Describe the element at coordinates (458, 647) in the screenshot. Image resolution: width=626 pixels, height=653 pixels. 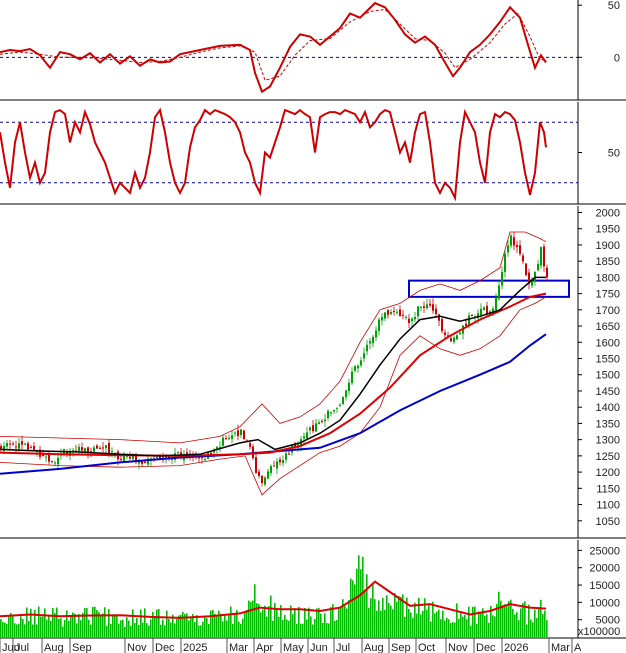
I see `month-label: Nov` at that location.